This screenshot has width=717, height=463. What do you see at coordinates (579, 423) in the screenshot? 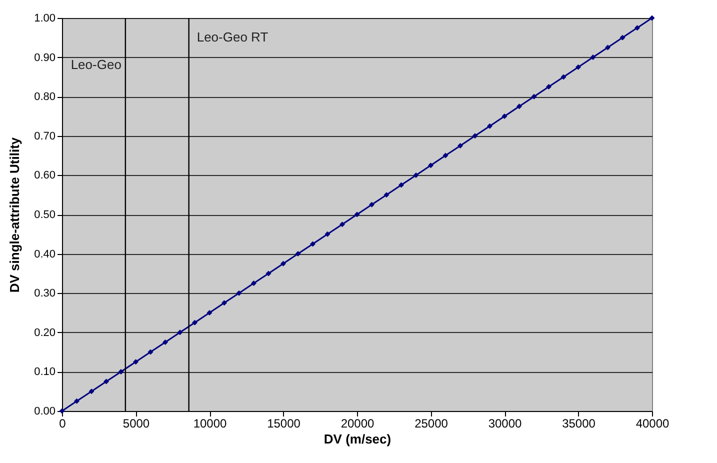
I see `x-tick-label: 35000` at bounding box center [579, 423].